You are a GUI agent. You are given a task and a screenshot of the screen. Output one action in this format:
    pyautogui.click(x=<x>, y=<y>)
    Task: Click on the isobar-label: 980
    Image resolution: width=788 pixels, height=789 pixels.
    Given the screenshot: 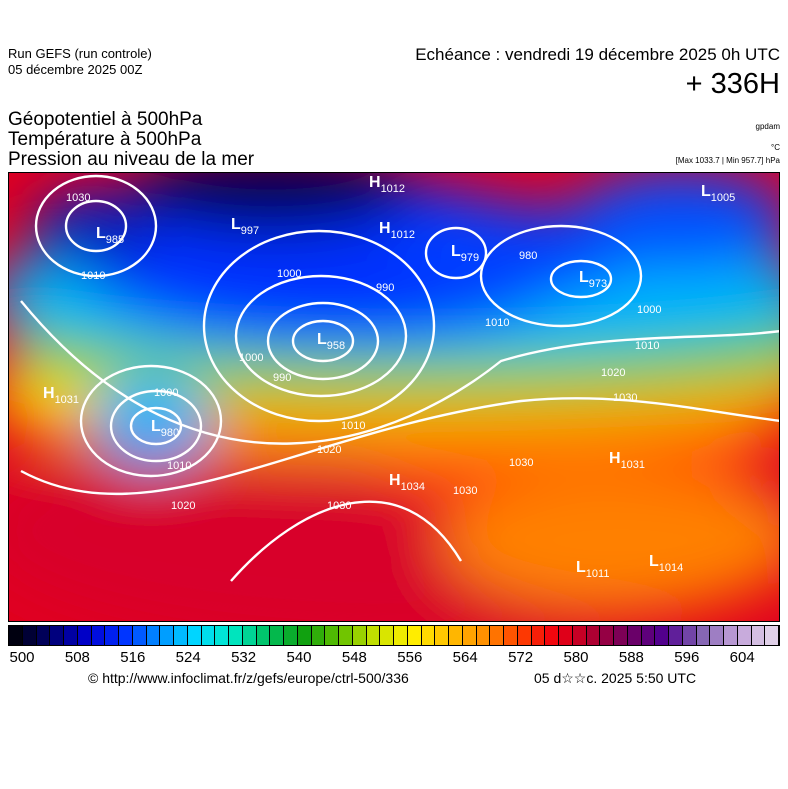 What is the action you would take?
    pyautogui.click(x=528, y=256)
    